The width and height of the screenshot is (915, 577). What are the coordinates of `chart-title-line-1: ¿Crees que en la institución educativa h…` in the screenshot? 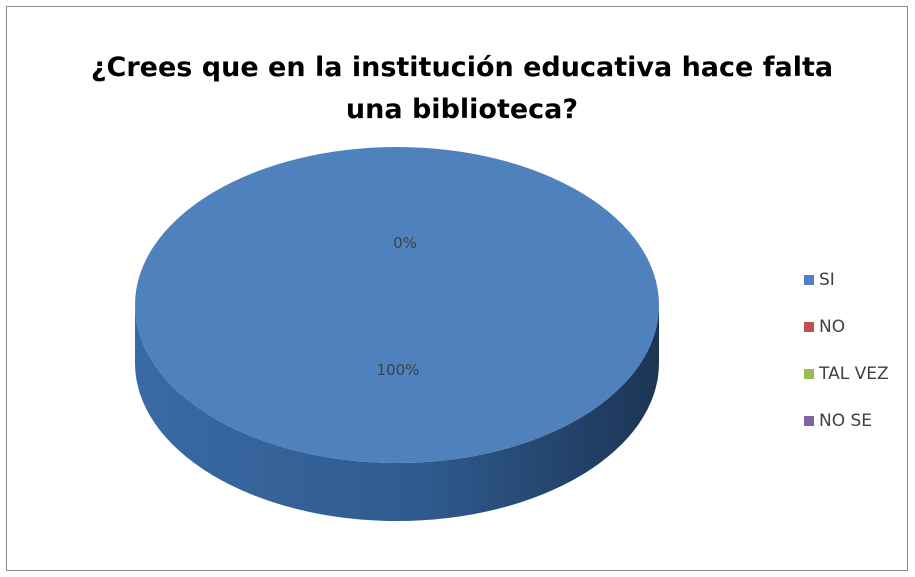 It's located at (462, 67).